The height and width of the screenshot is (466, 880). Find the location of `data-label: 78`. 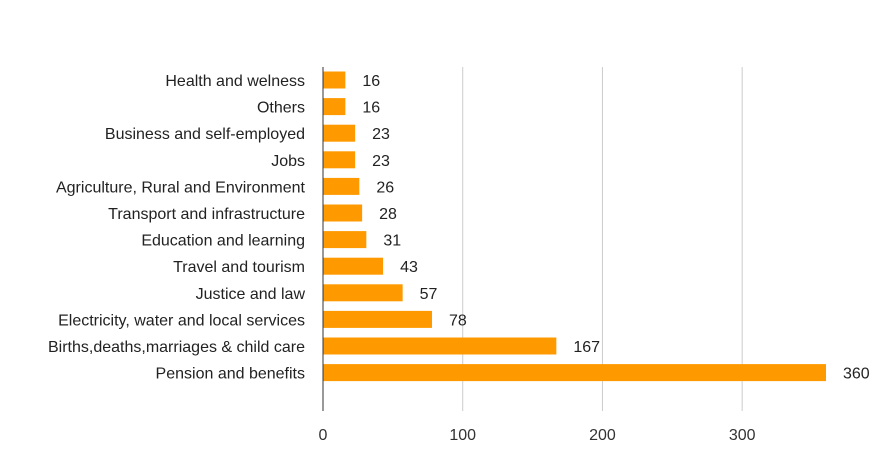

data-label: 78 is located at coordinates (458, 320).